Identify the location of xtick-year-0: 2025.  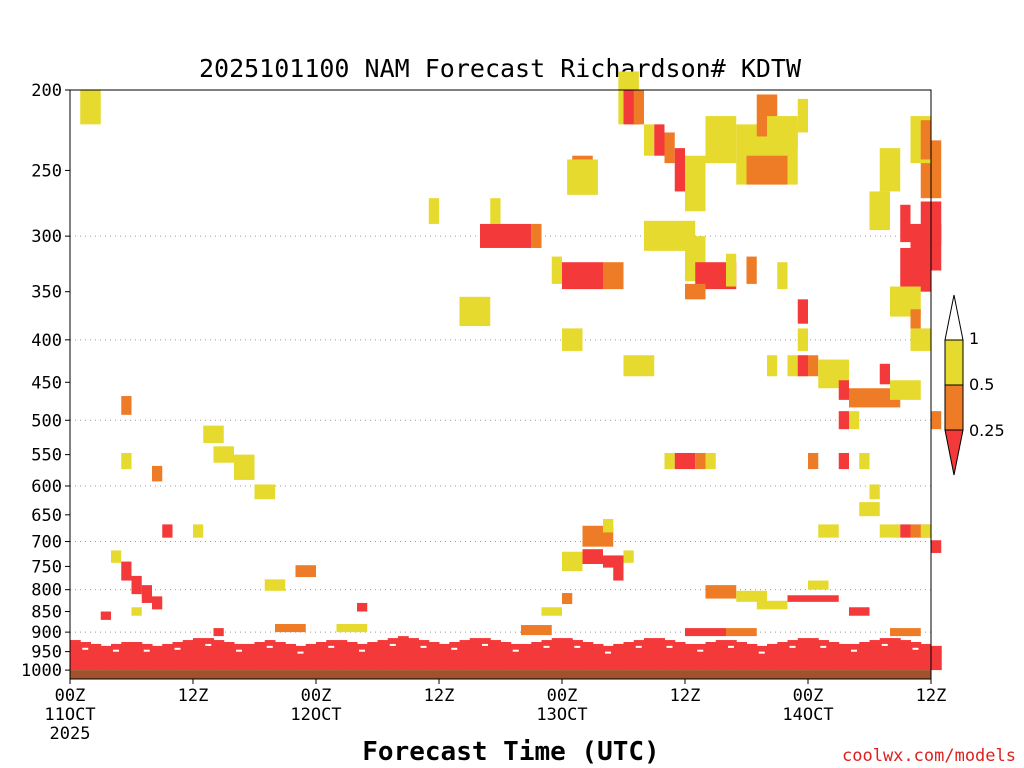
(70, 734).